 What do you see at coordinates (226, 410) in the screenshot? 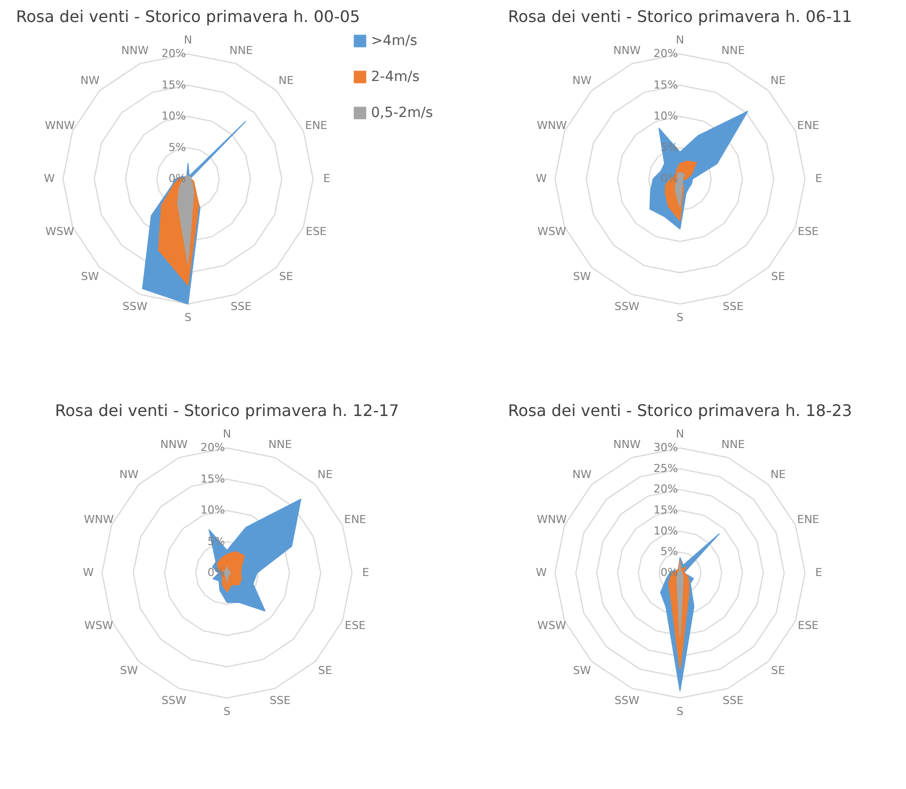
I see `chart-title: Rosa dei venti - Storico primavera h. 12-17` at bounding box center [226, 410].